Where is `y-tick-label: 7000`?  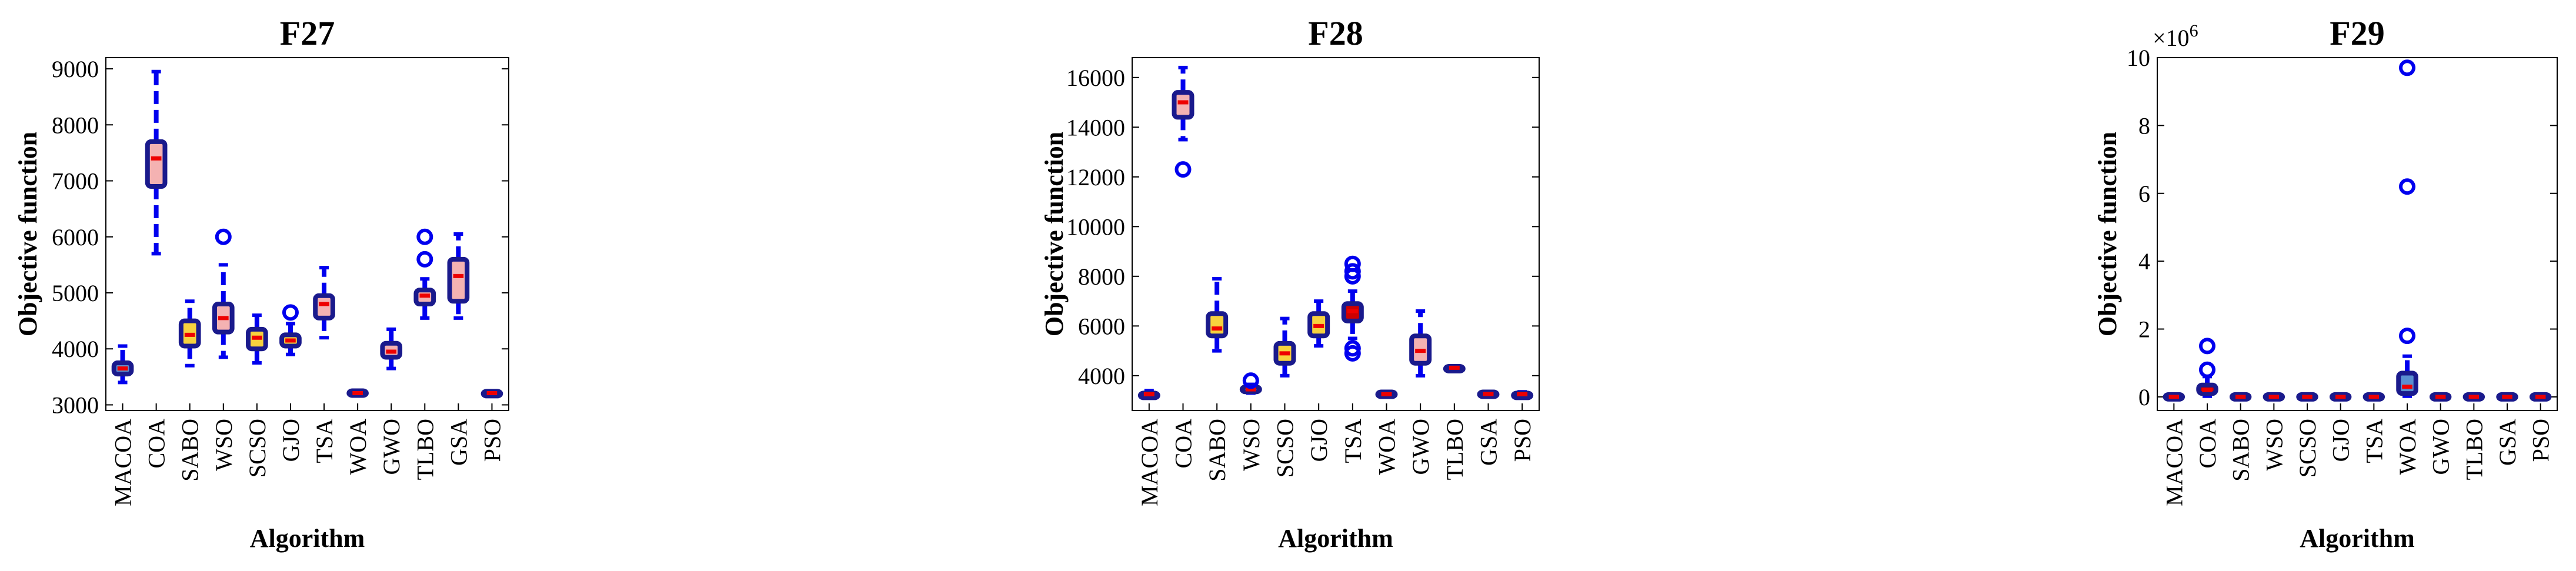 y-tick-label: 7000 is located at coordinates (75, 181).